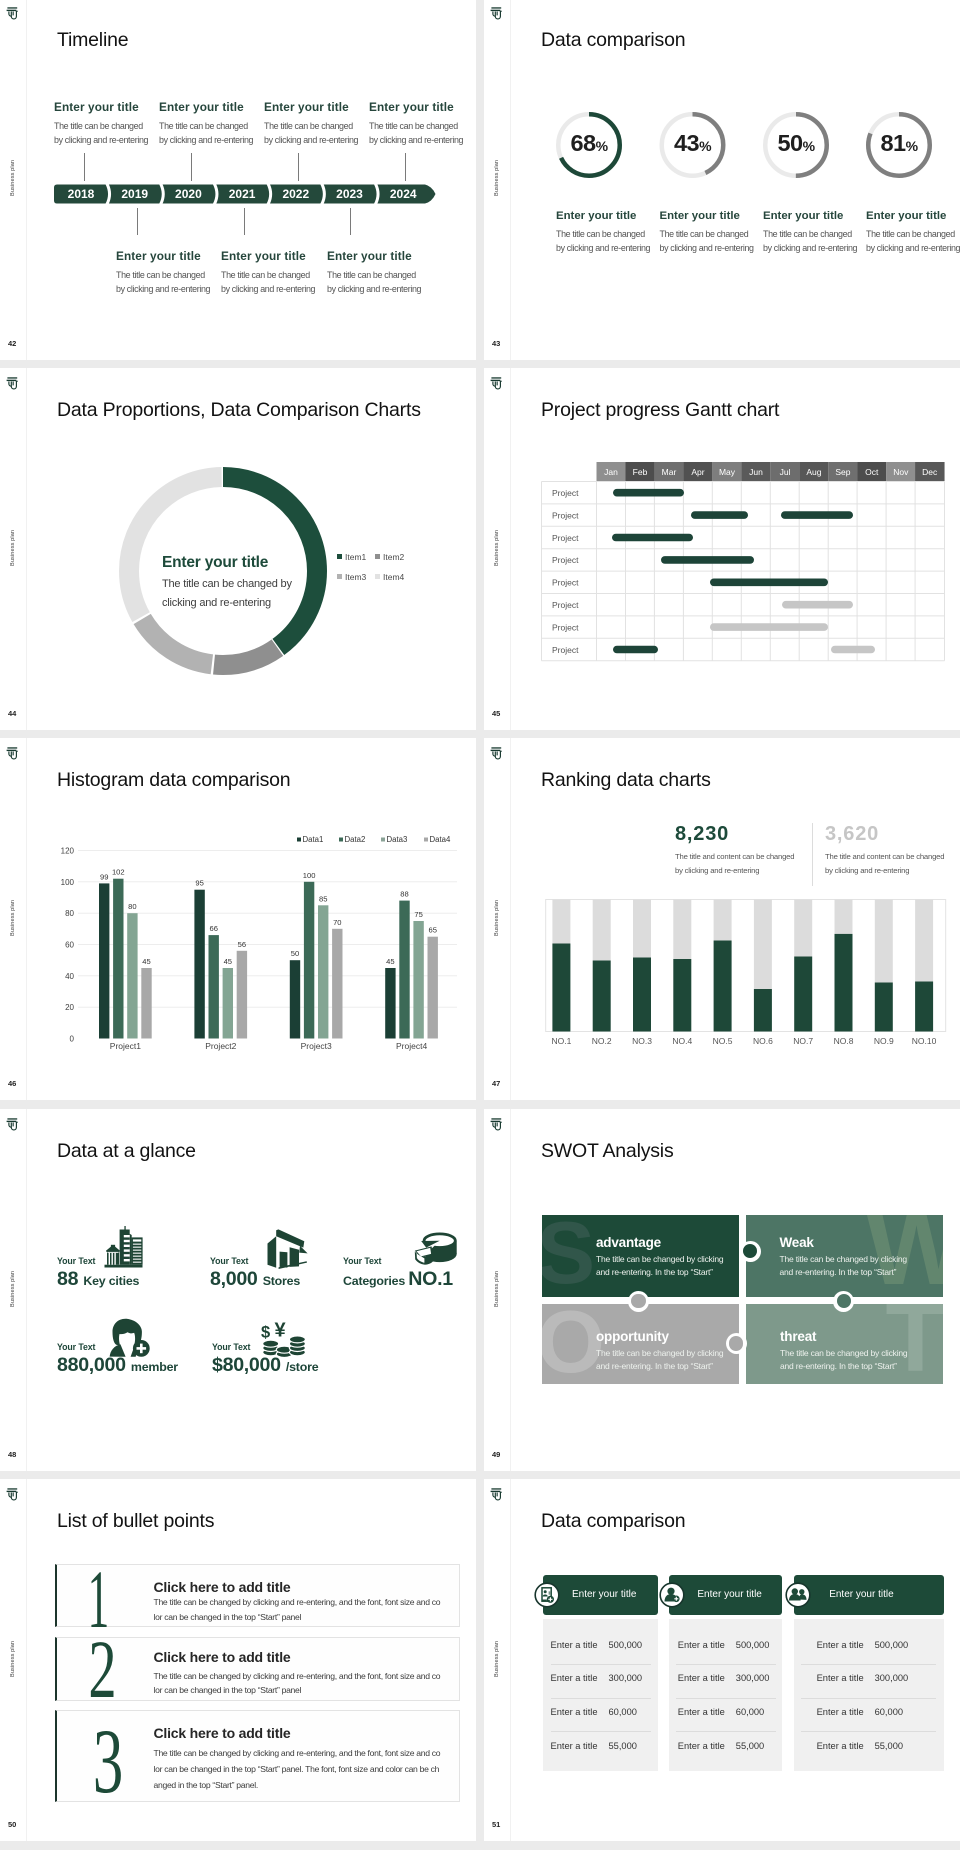 The image size is (960, 1850). I want to click on svg-text: 75, so click(418, 914).